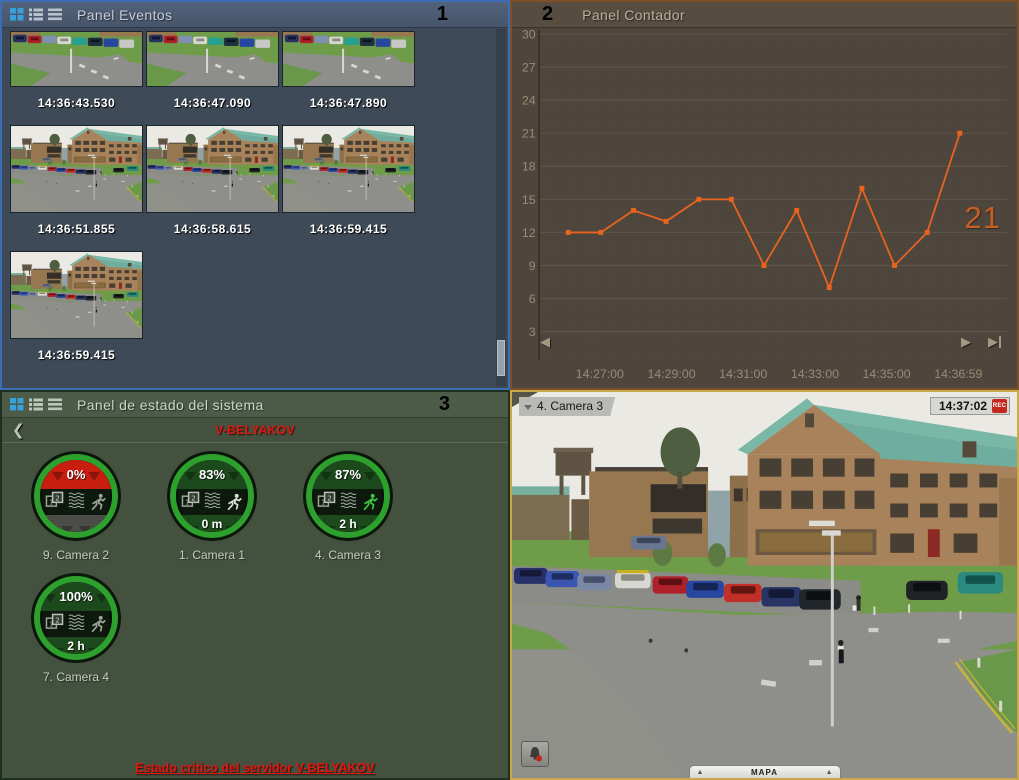 The height and width of the screenshot is (780, 1019). Describe the element at coordinates (255, 430) in the screenshot. I see `server-name: V-BELYAKOV` at that location.